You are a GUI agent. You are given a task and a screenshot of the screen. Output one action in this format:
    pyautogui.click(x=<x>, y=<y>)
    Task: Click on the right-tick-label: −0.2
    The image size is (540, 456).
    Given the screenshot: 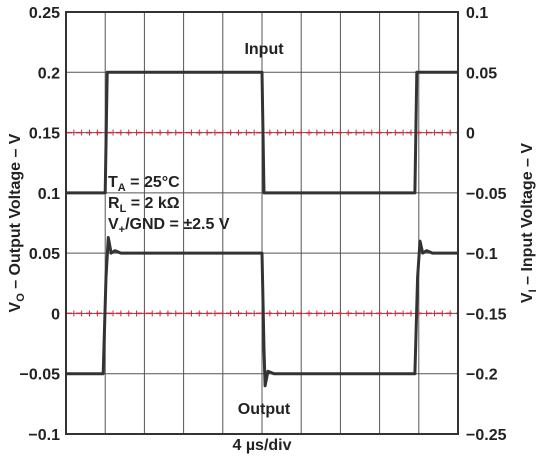 What is the action you would take?
    pyautogui.click(x=482, y=375)
    